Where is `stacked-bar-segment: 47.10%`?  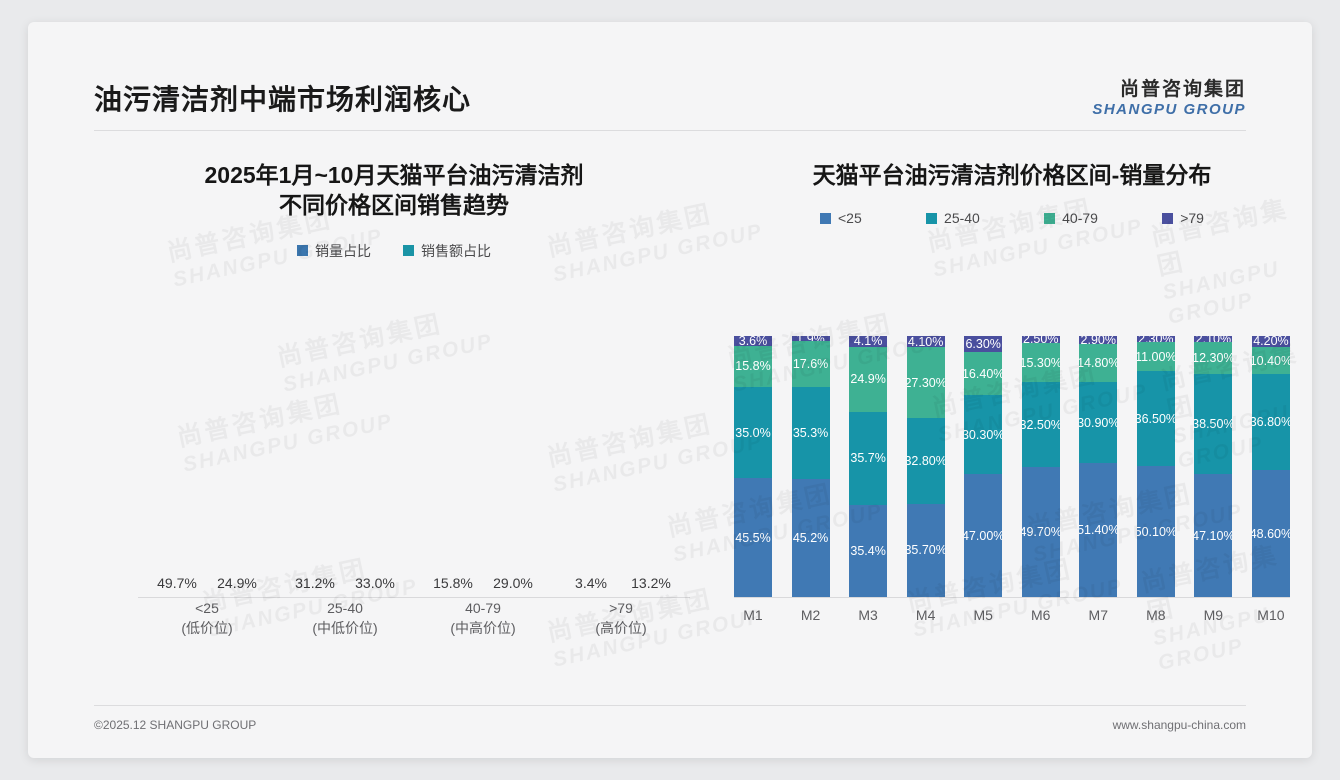
stacked-bar-segment: 47.10% is located at coordinates (1213, 535).